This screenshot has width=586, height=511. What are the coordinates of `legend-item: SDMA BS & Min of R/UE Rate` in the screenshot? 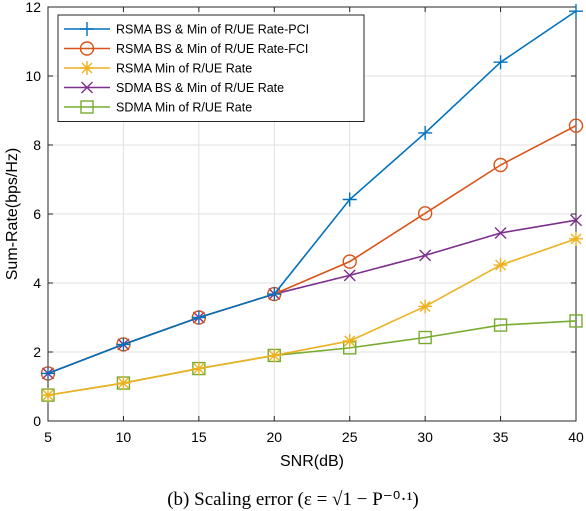 It's located at (174, 88).